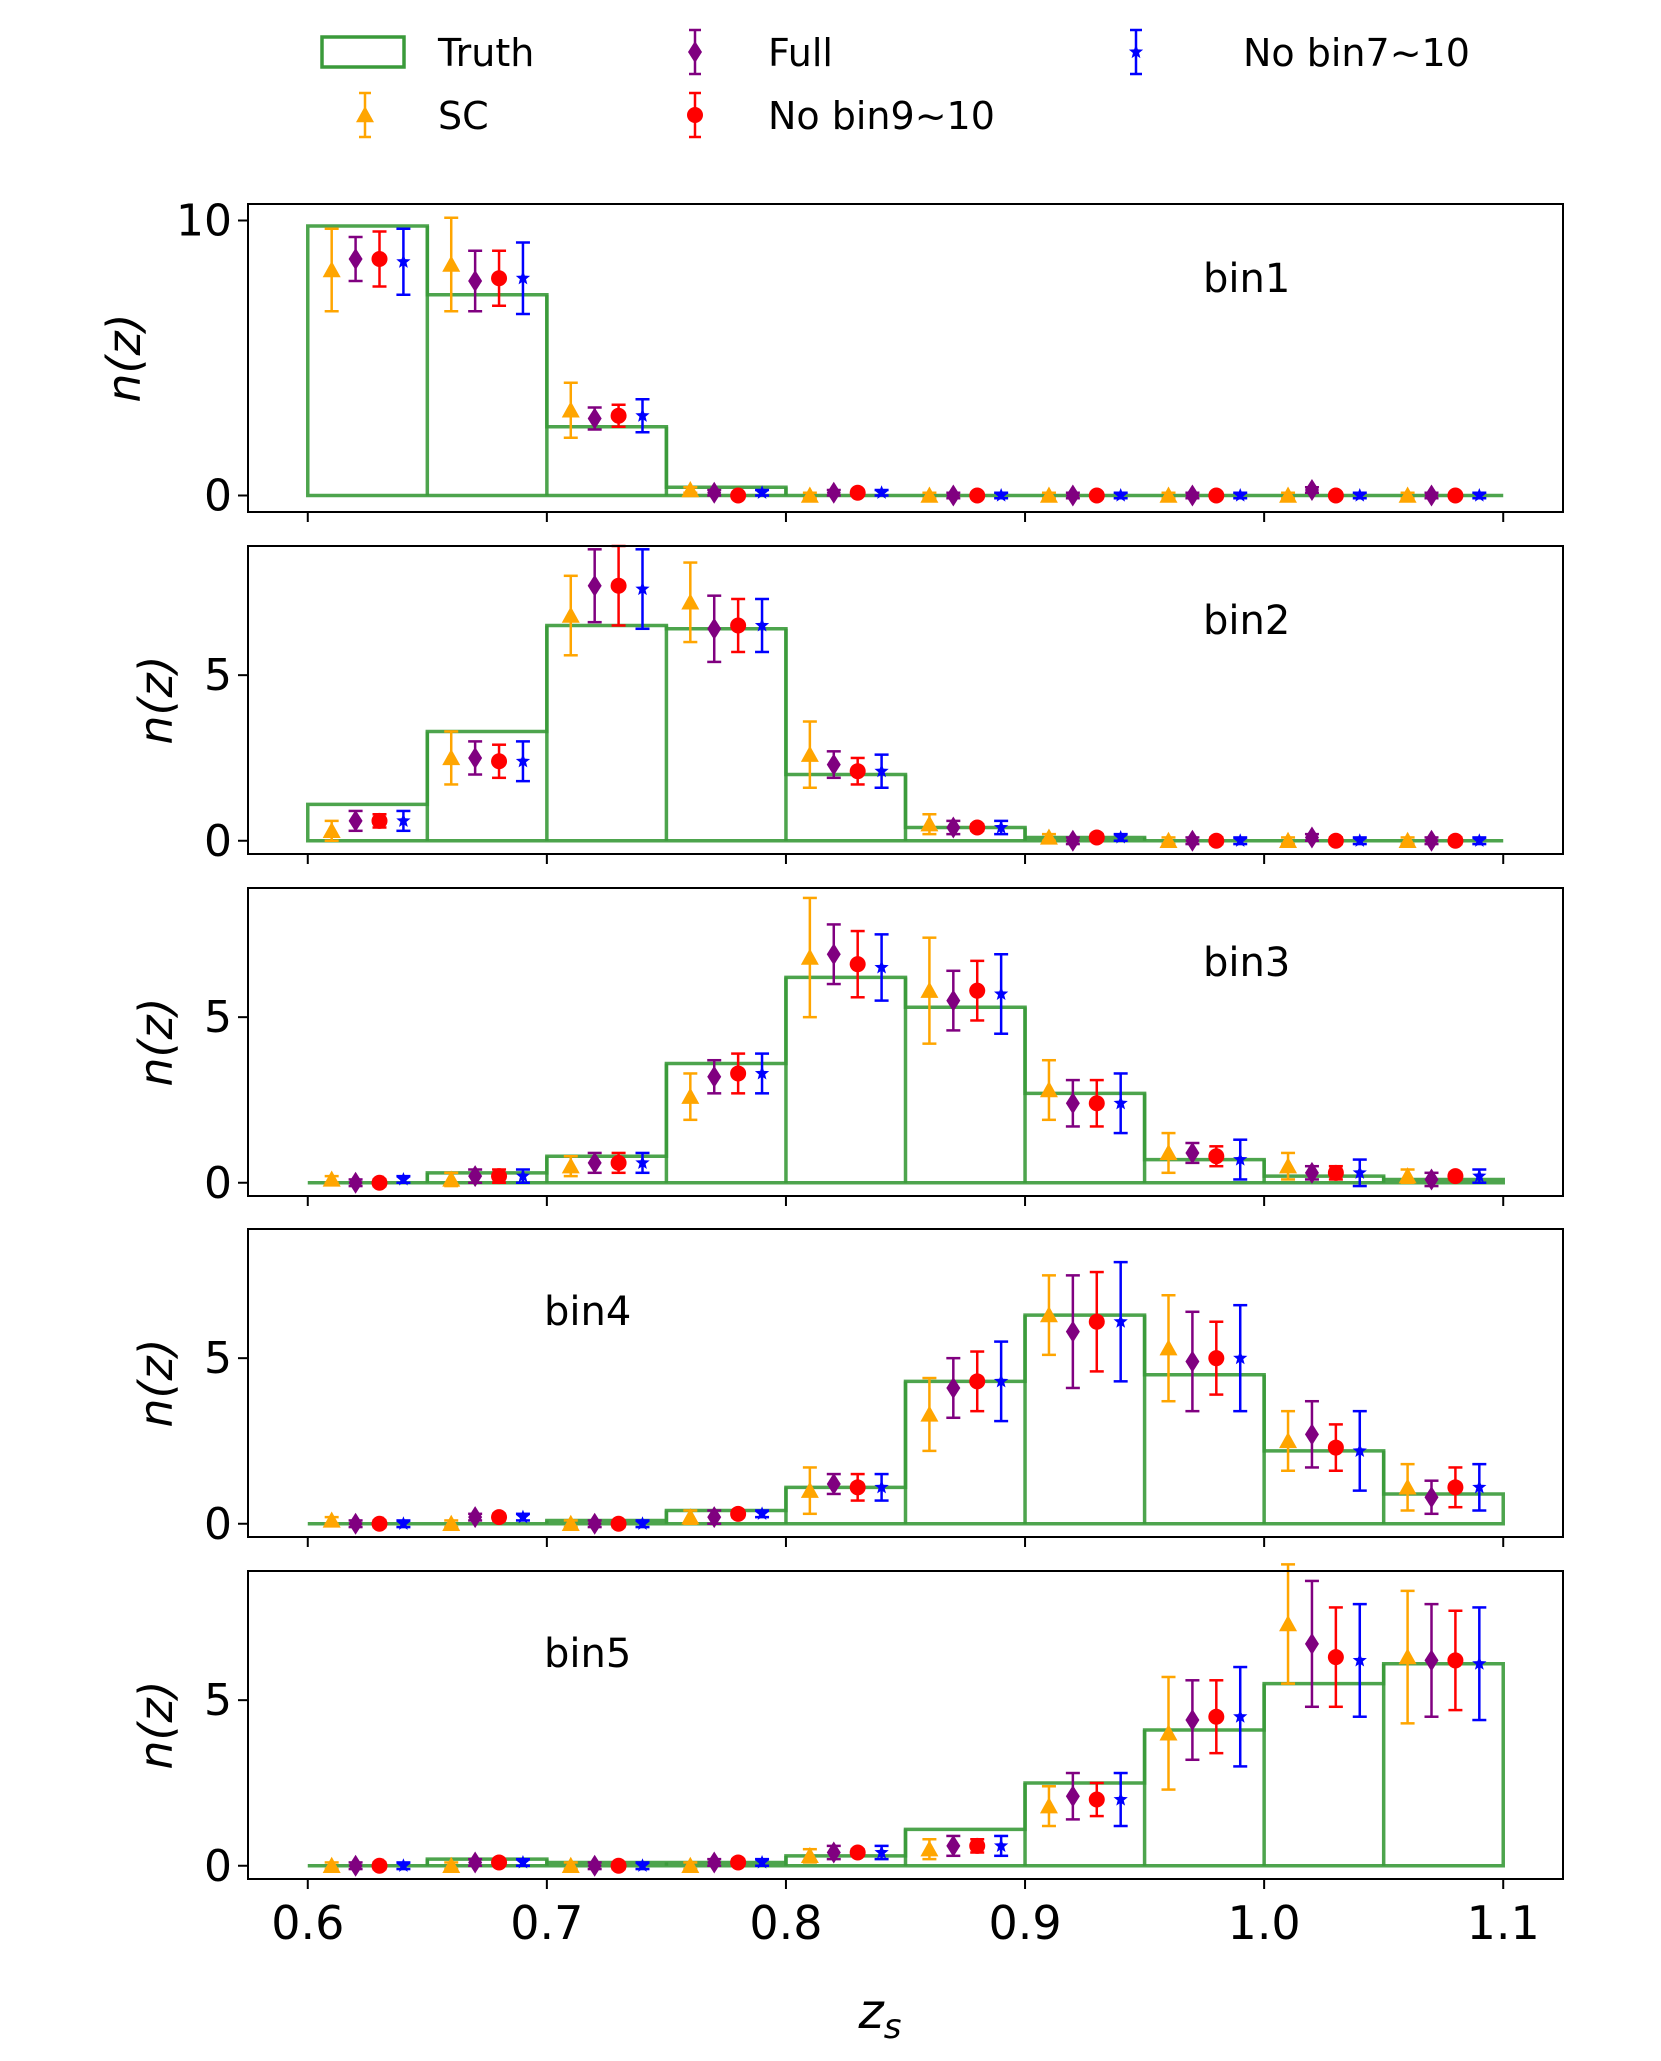 Image resolution: width=1661 pixels, height=2061 pixels. I want to click on x-tick-label: 0.6, so click(307, 1923).